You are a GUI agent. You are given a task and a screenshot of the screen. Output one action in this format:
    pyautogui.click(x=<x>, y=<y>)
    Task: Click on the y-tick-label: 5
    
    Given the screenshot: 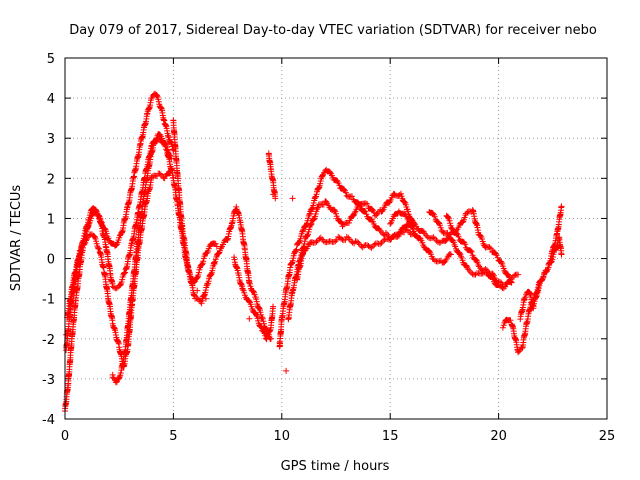 What is the action you would take?
    pyautogui.click(x=51, y=59)
    